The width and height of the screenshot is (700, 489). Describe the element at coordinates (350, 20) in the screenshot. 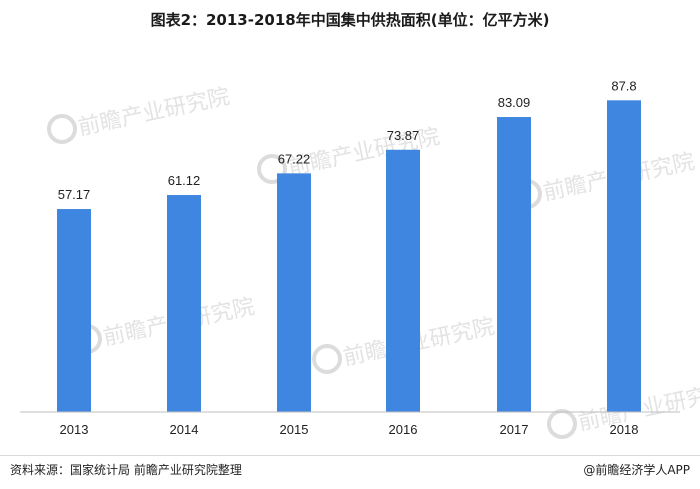

I see `chart-title: 图表2：2013-2018年中国集中供热面积(单位：亿平方米)` at that location.